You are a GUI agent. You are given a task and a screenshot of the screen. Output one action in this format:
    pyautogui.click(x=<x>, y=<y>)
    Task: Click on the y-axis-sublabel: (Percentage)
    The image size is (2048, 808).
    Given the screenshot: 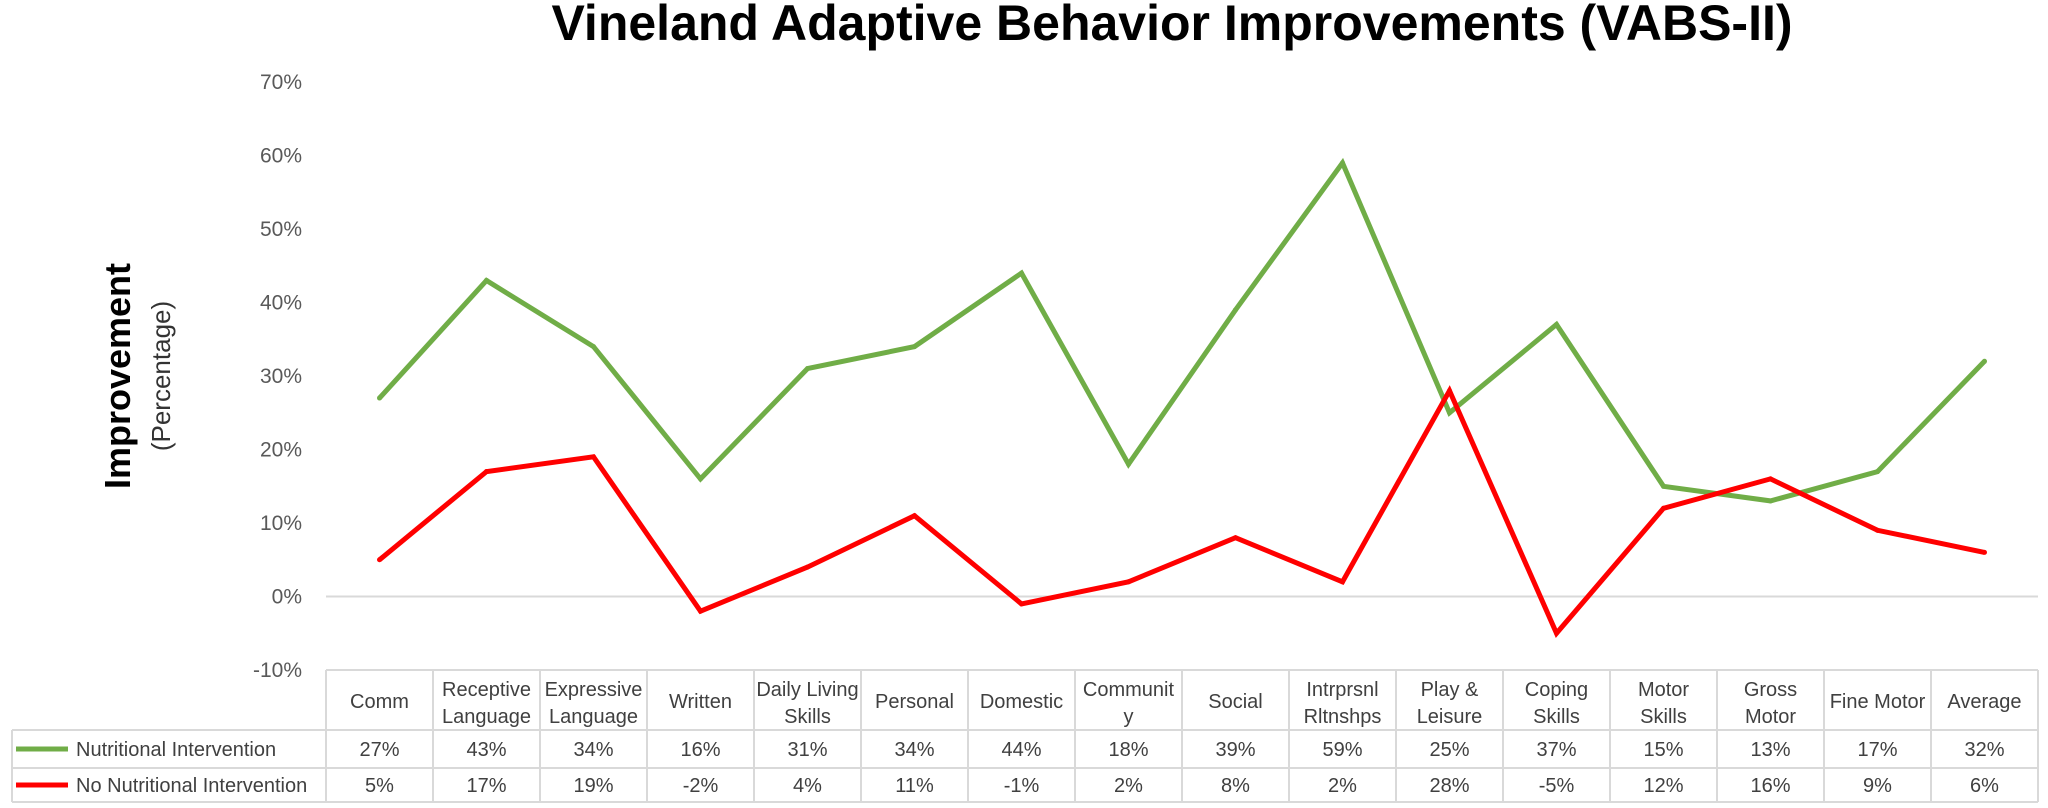 What is the action you would take?
    pyautogui.click(x=161, y=376)
    